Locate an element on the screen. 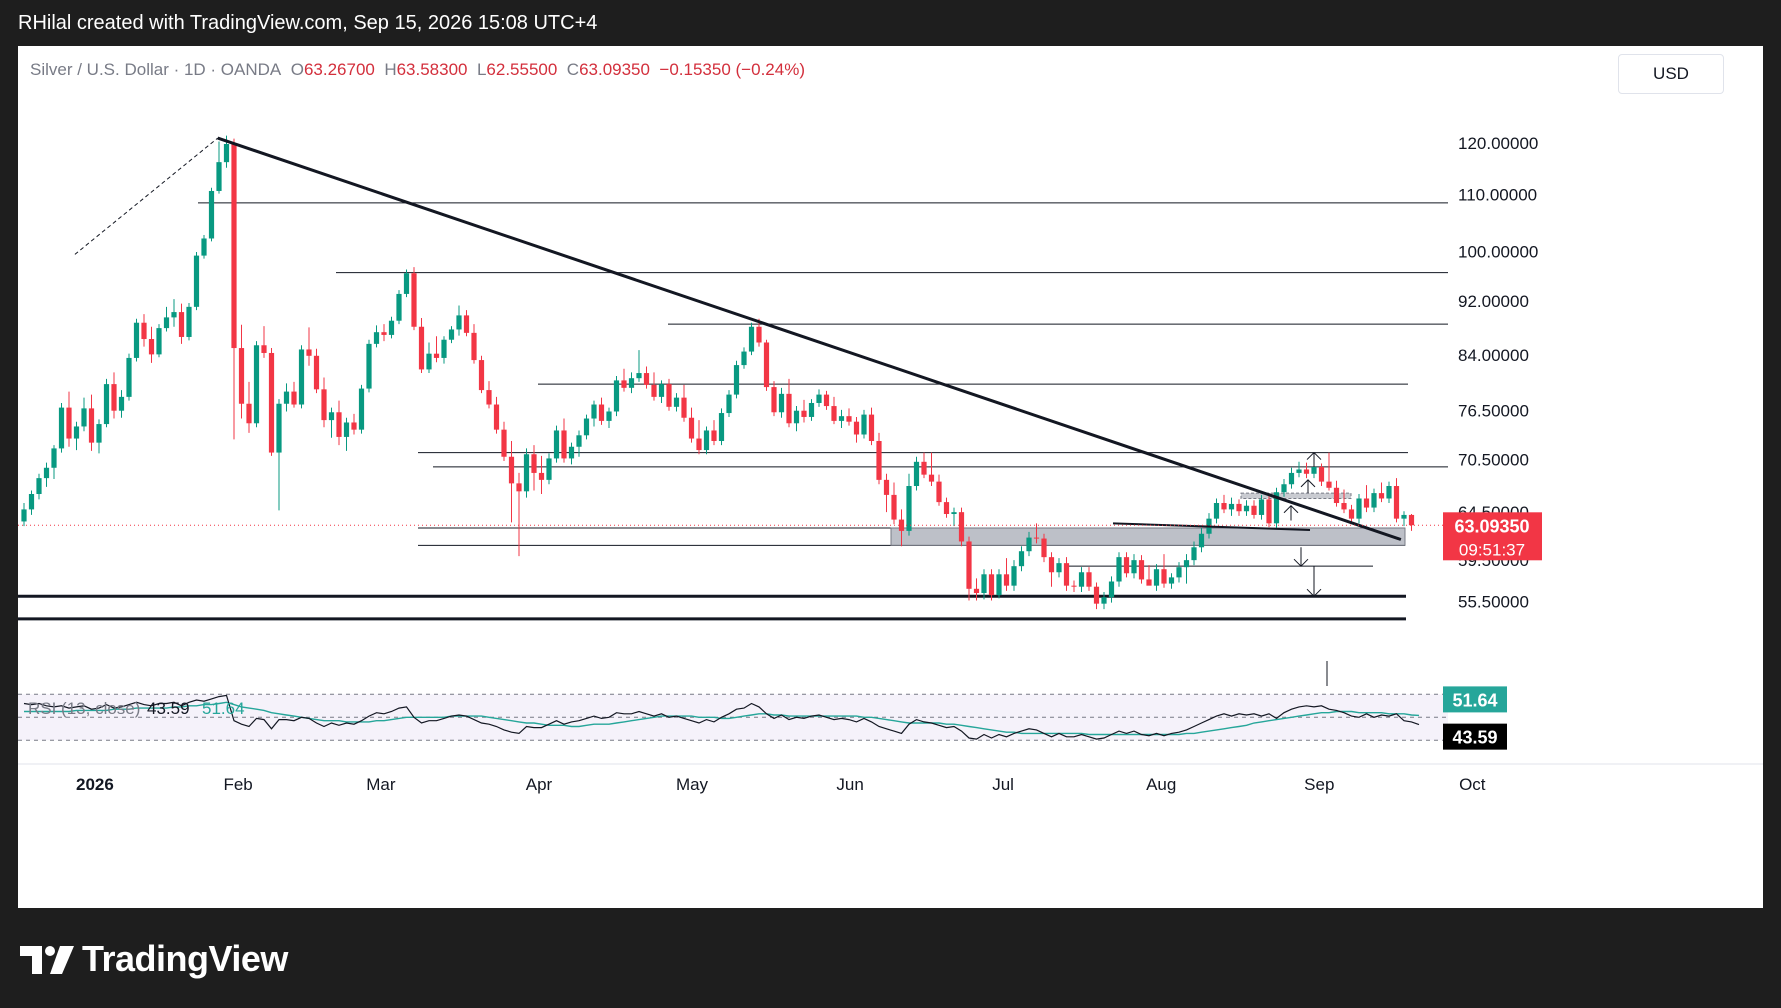  arrow-down-1-head is located at coordinates (1301, 562).